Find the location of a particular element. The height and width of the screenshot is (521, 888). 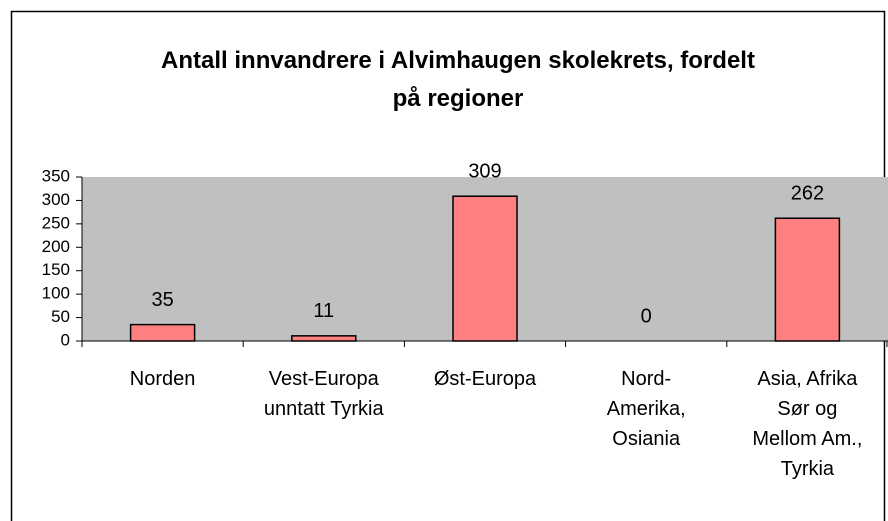

y-tick-label: 300 is located at coordinates (56, 199).